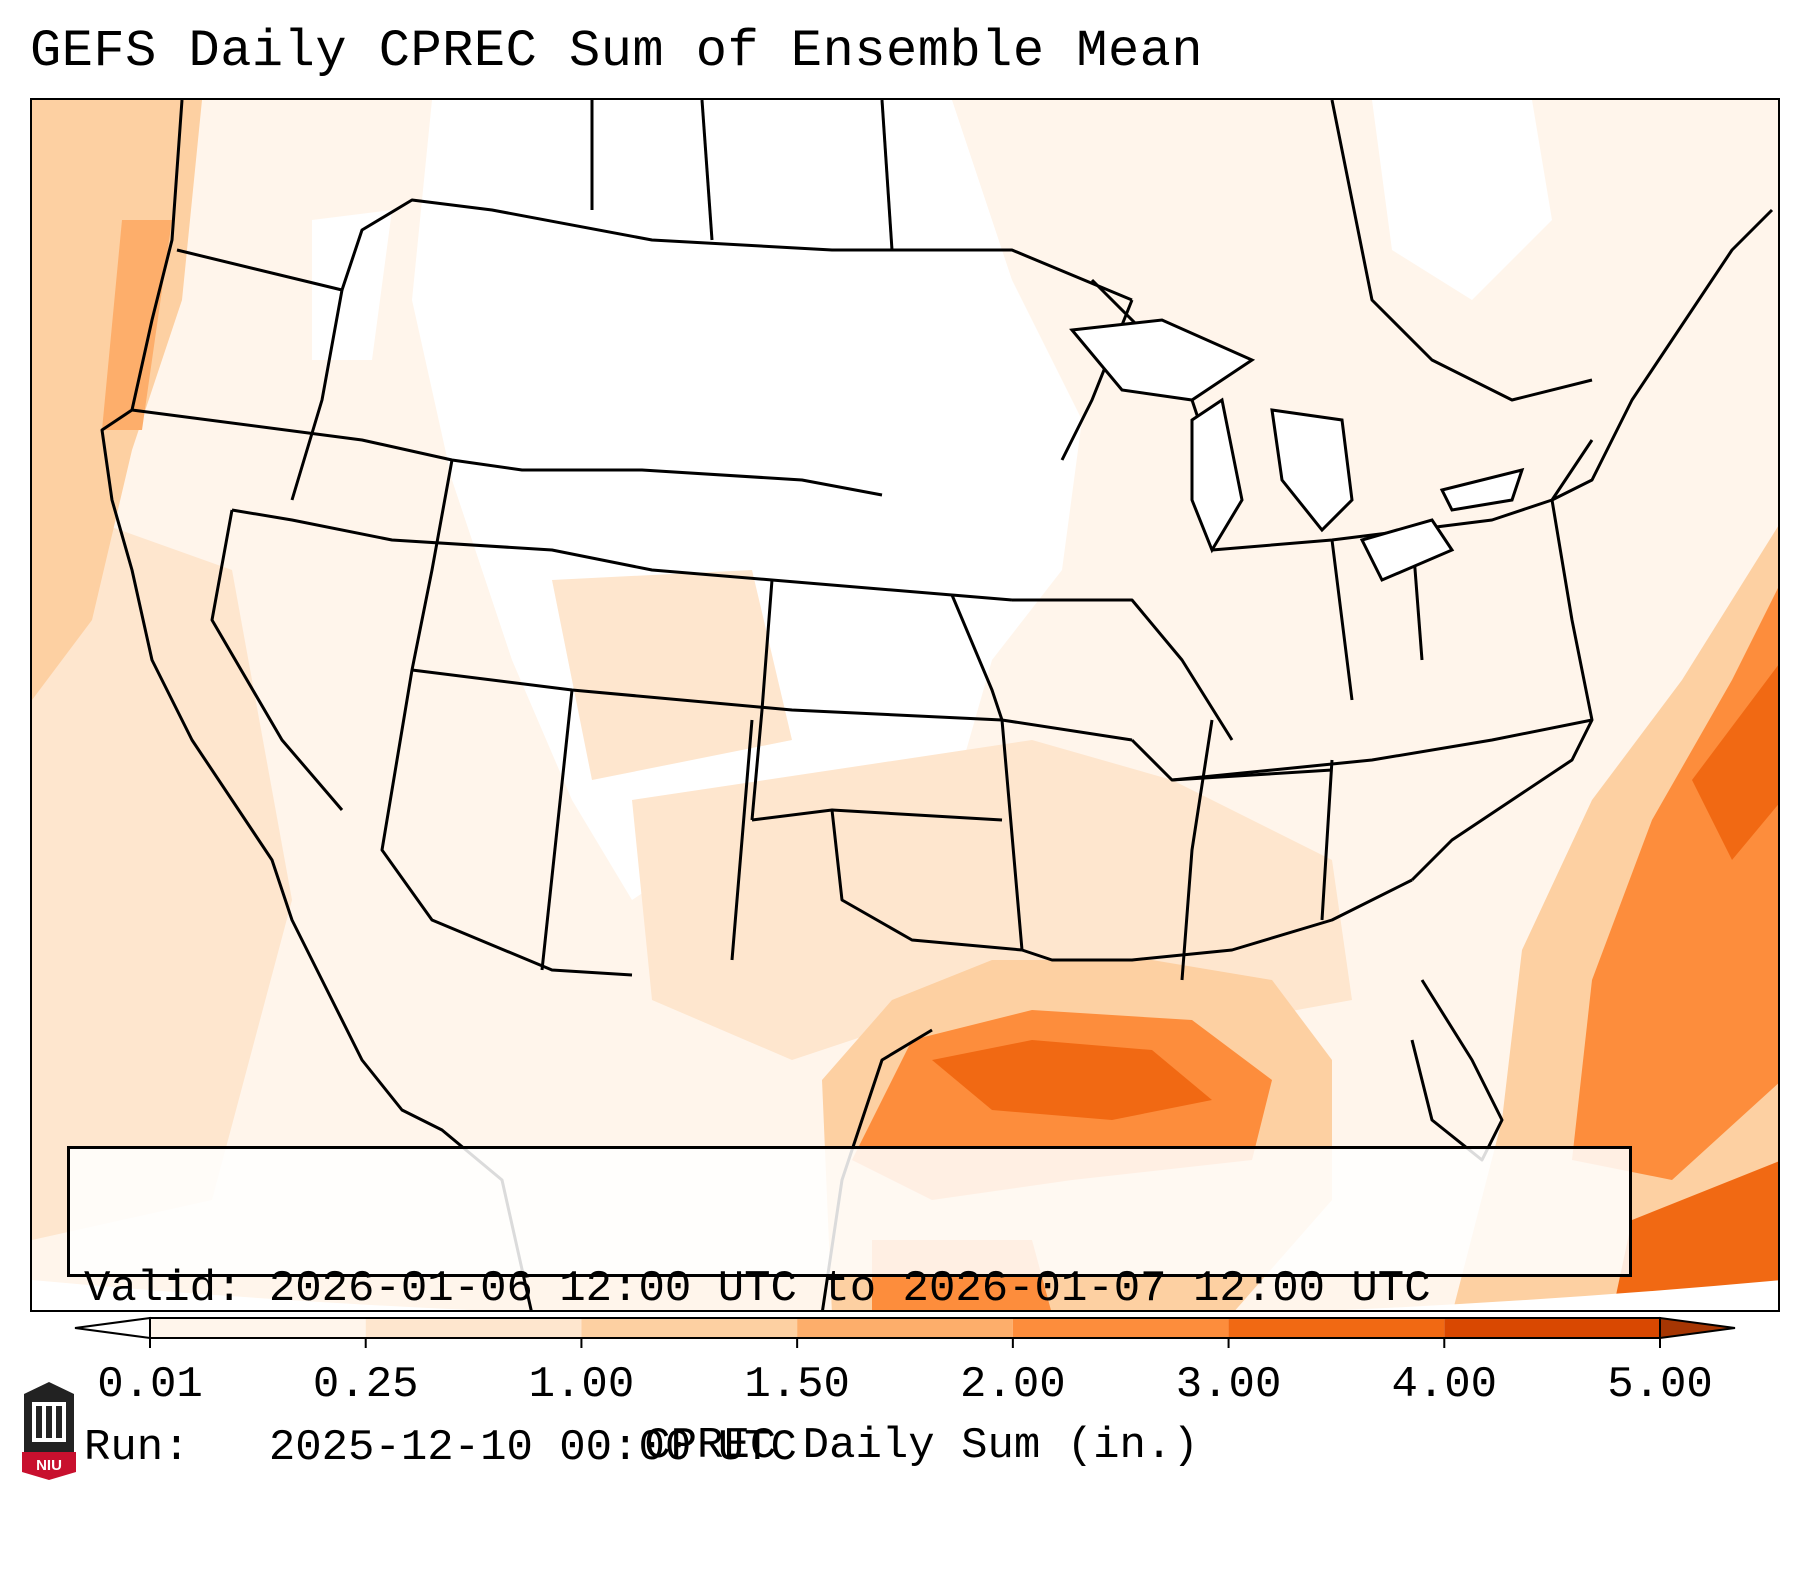 The image size is (1803, 1581). I want to click on heavy-shading-gulf-core, so click(1072, 1080).